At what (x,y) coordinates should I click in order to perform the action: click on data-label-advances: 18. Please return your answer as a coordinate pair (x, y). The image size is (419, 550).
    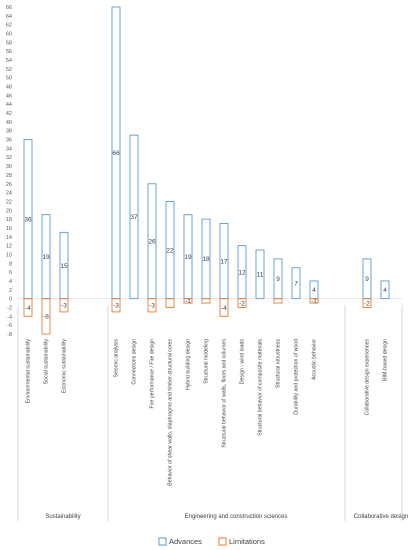
    Looking at the image, I should click on (206, 259).